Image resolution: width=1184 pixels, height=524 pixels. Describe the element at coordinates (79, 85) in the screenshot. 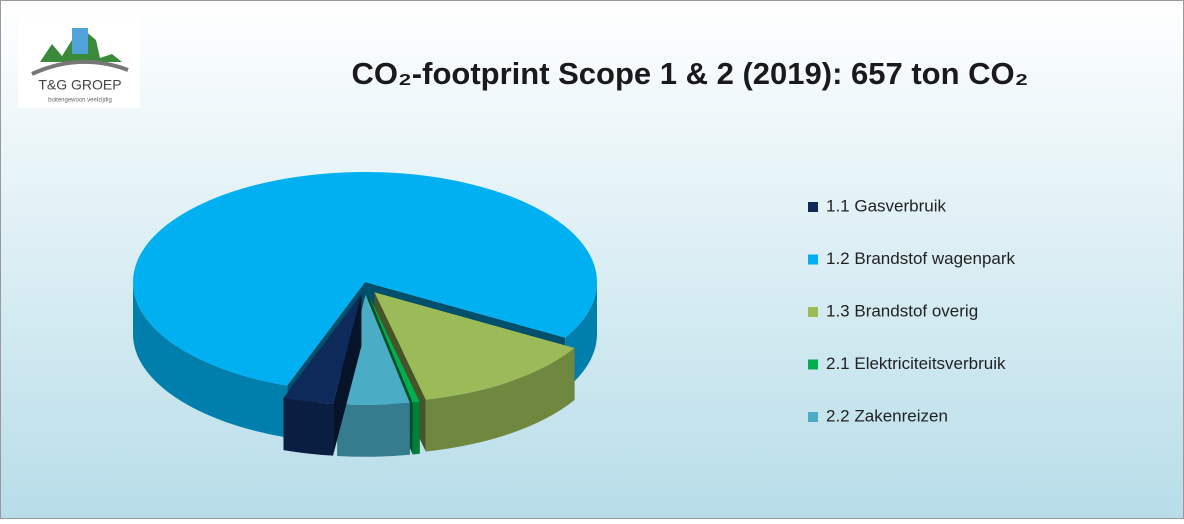

I see `logo-text: T&G GROEP` at that location.